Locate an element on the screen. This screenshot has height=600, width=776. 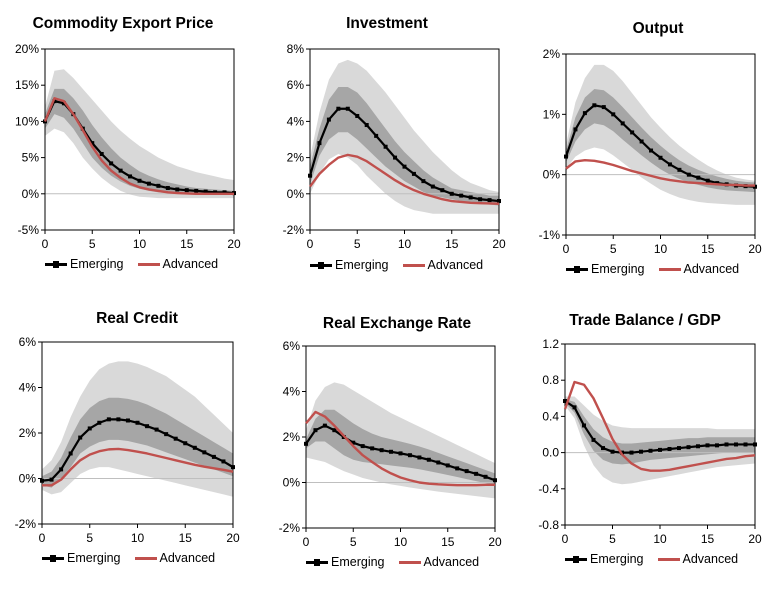
y-tick-label: -1% is located at coordinates (550, 235).